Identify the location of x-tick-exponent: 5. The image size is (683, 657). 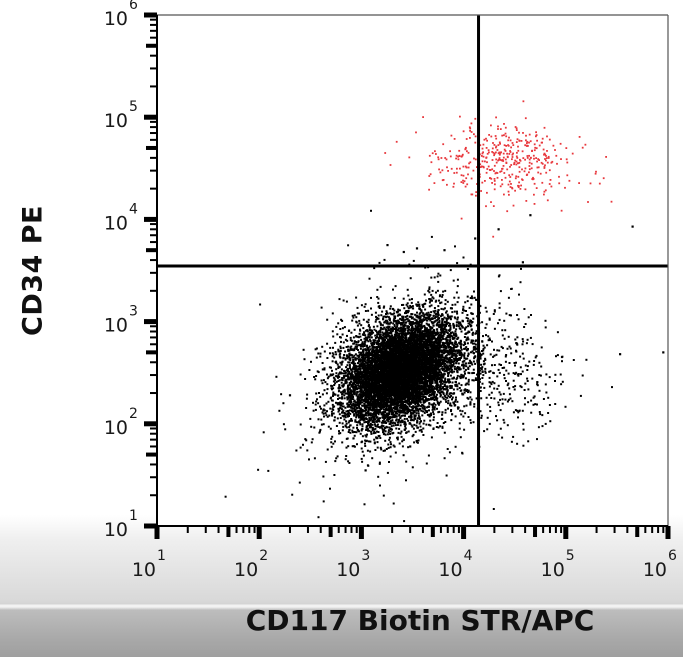
(570, 556).